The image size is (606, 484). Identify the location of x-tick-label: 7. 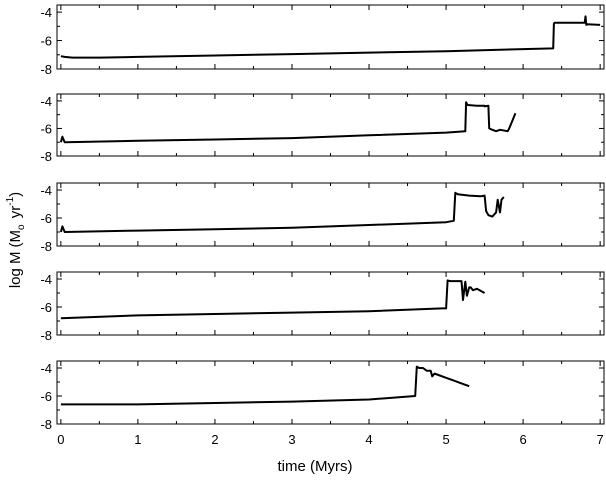
(600, 439).